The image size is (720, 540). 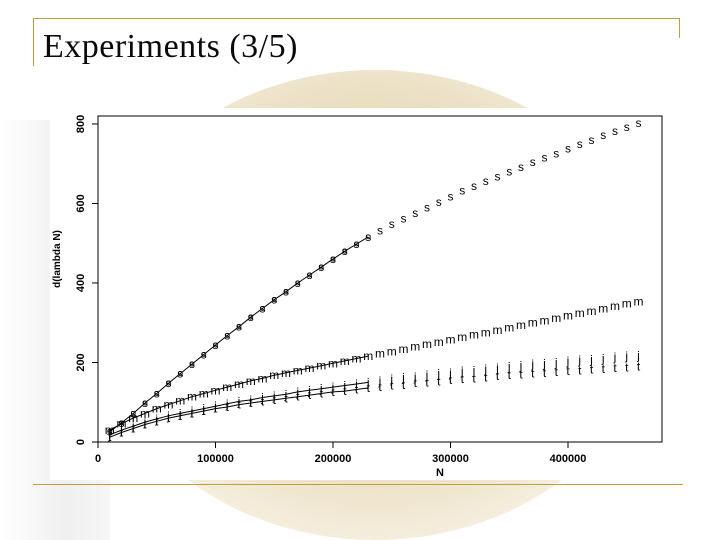 I want to click on x-tick-label: 400000, so click(x=568, y=459).